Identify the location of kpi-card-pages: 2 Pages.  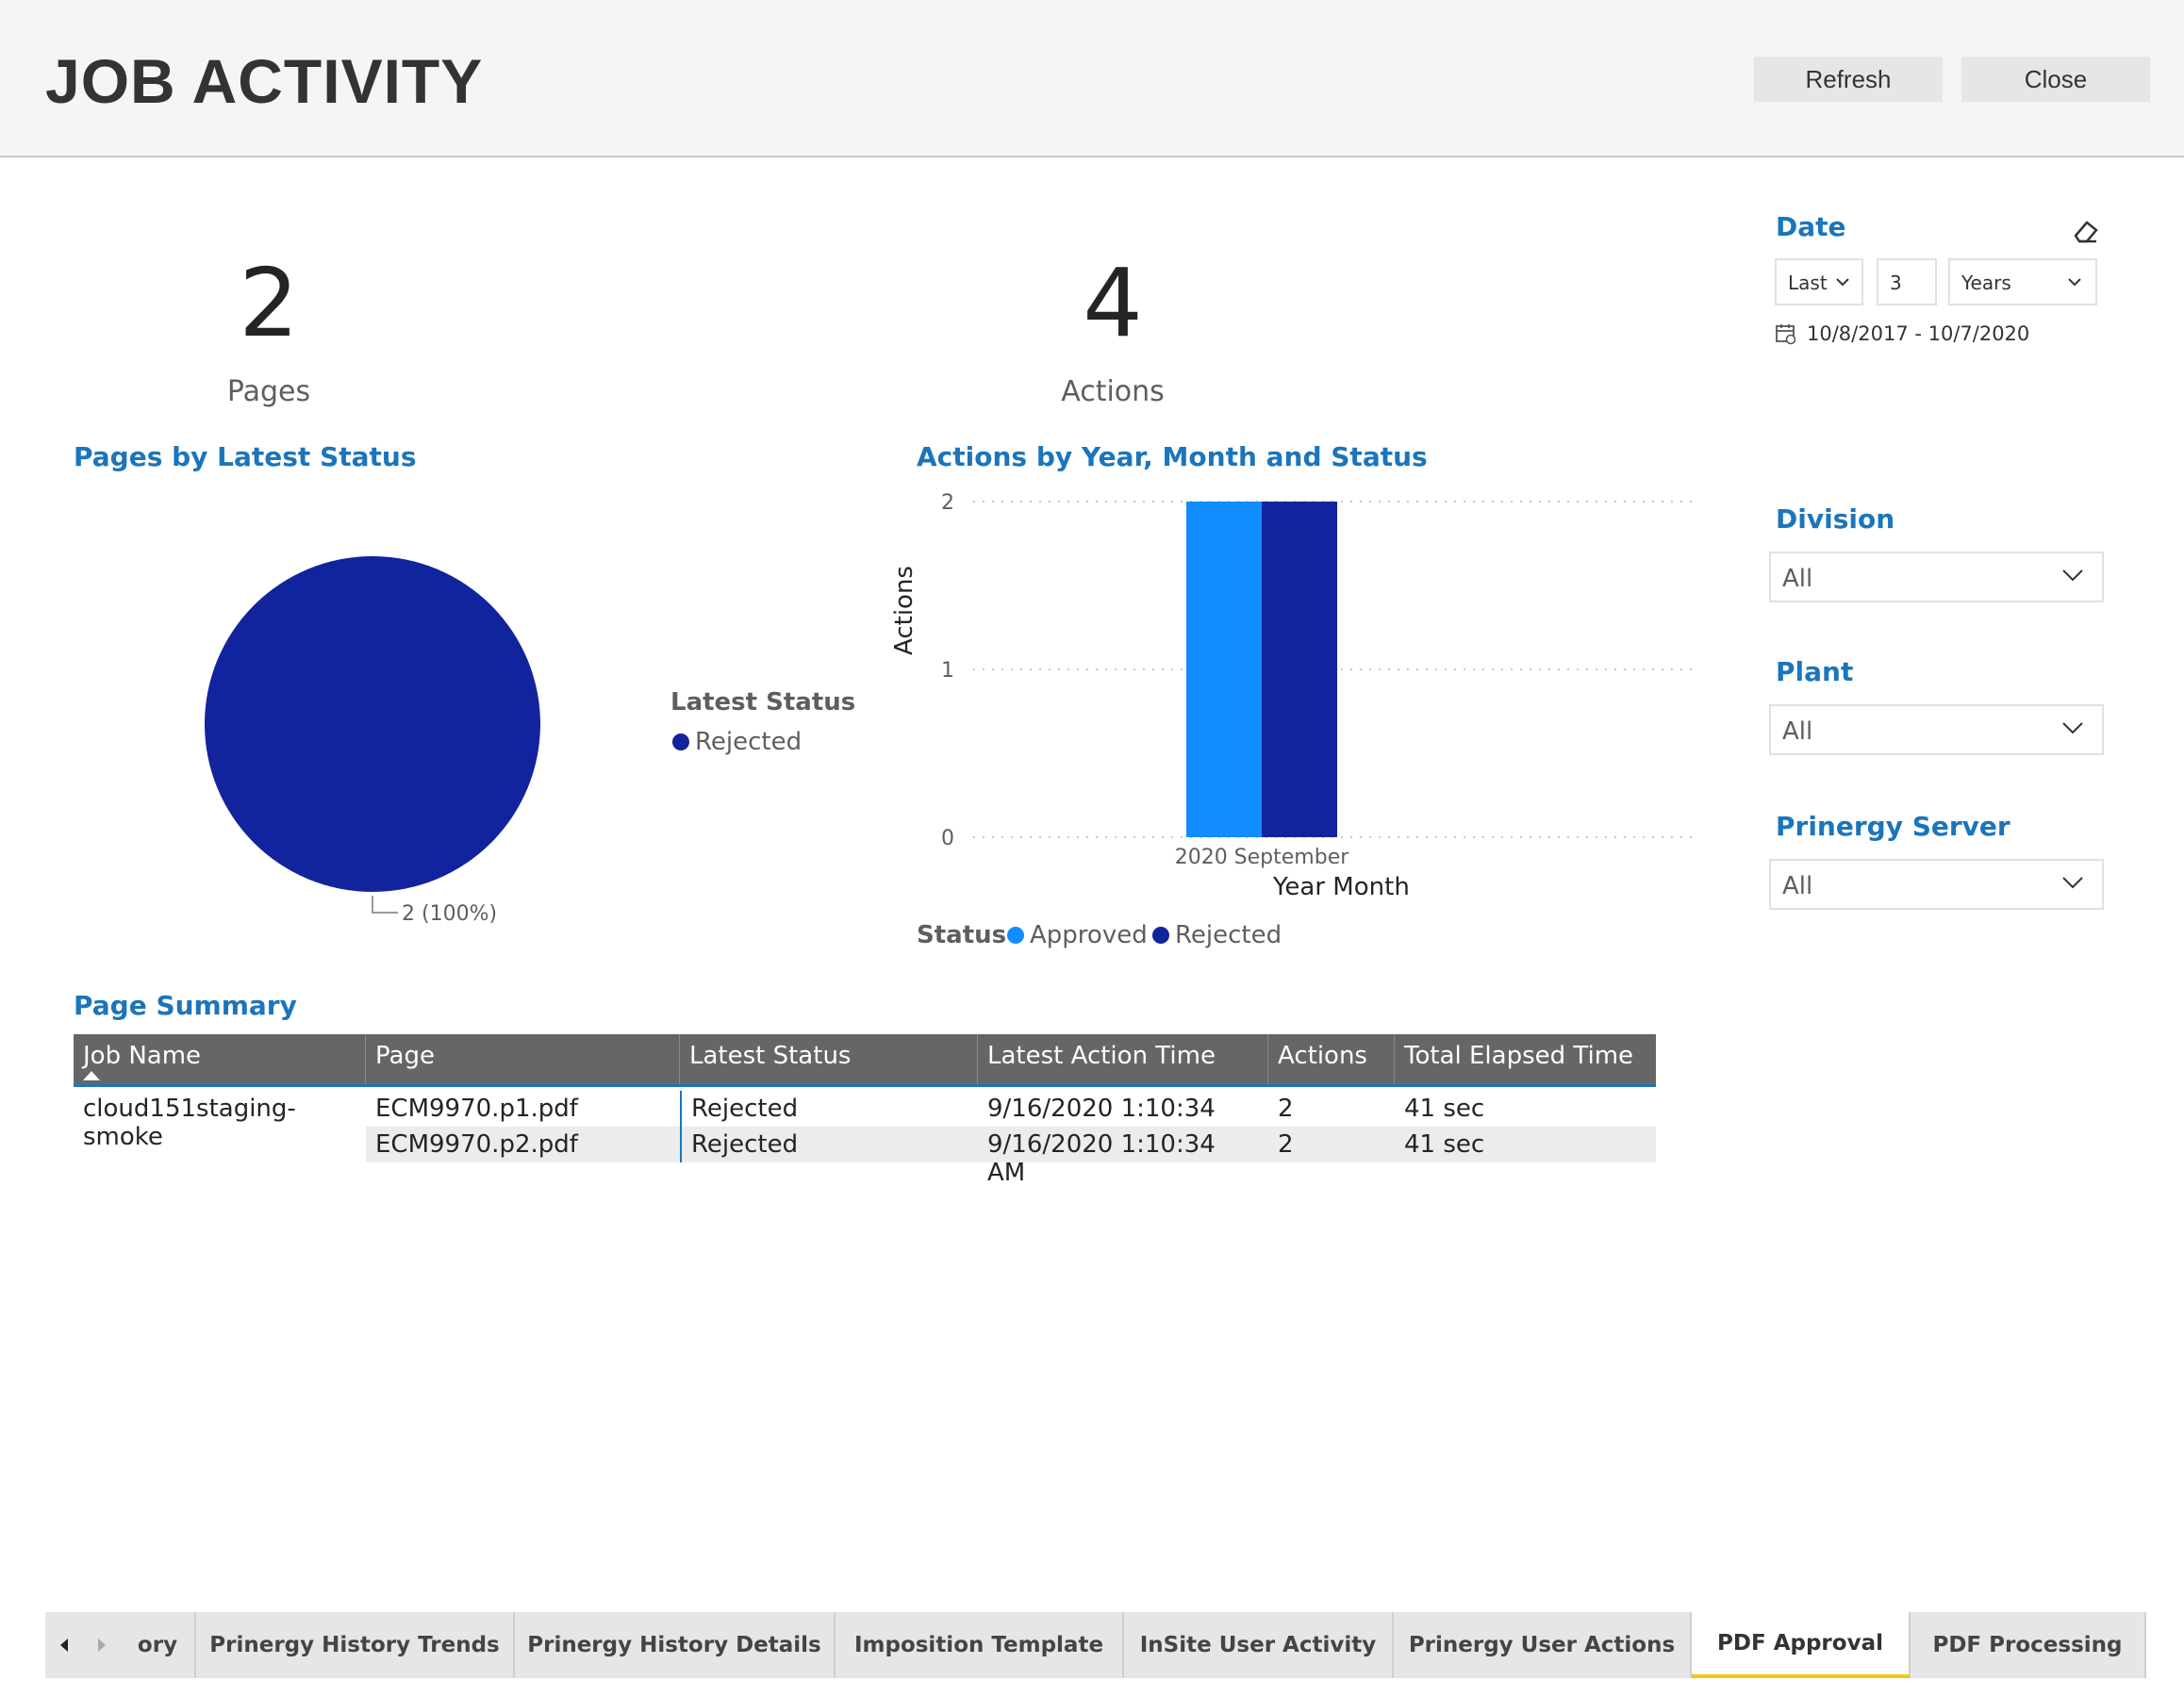
(268, 329).